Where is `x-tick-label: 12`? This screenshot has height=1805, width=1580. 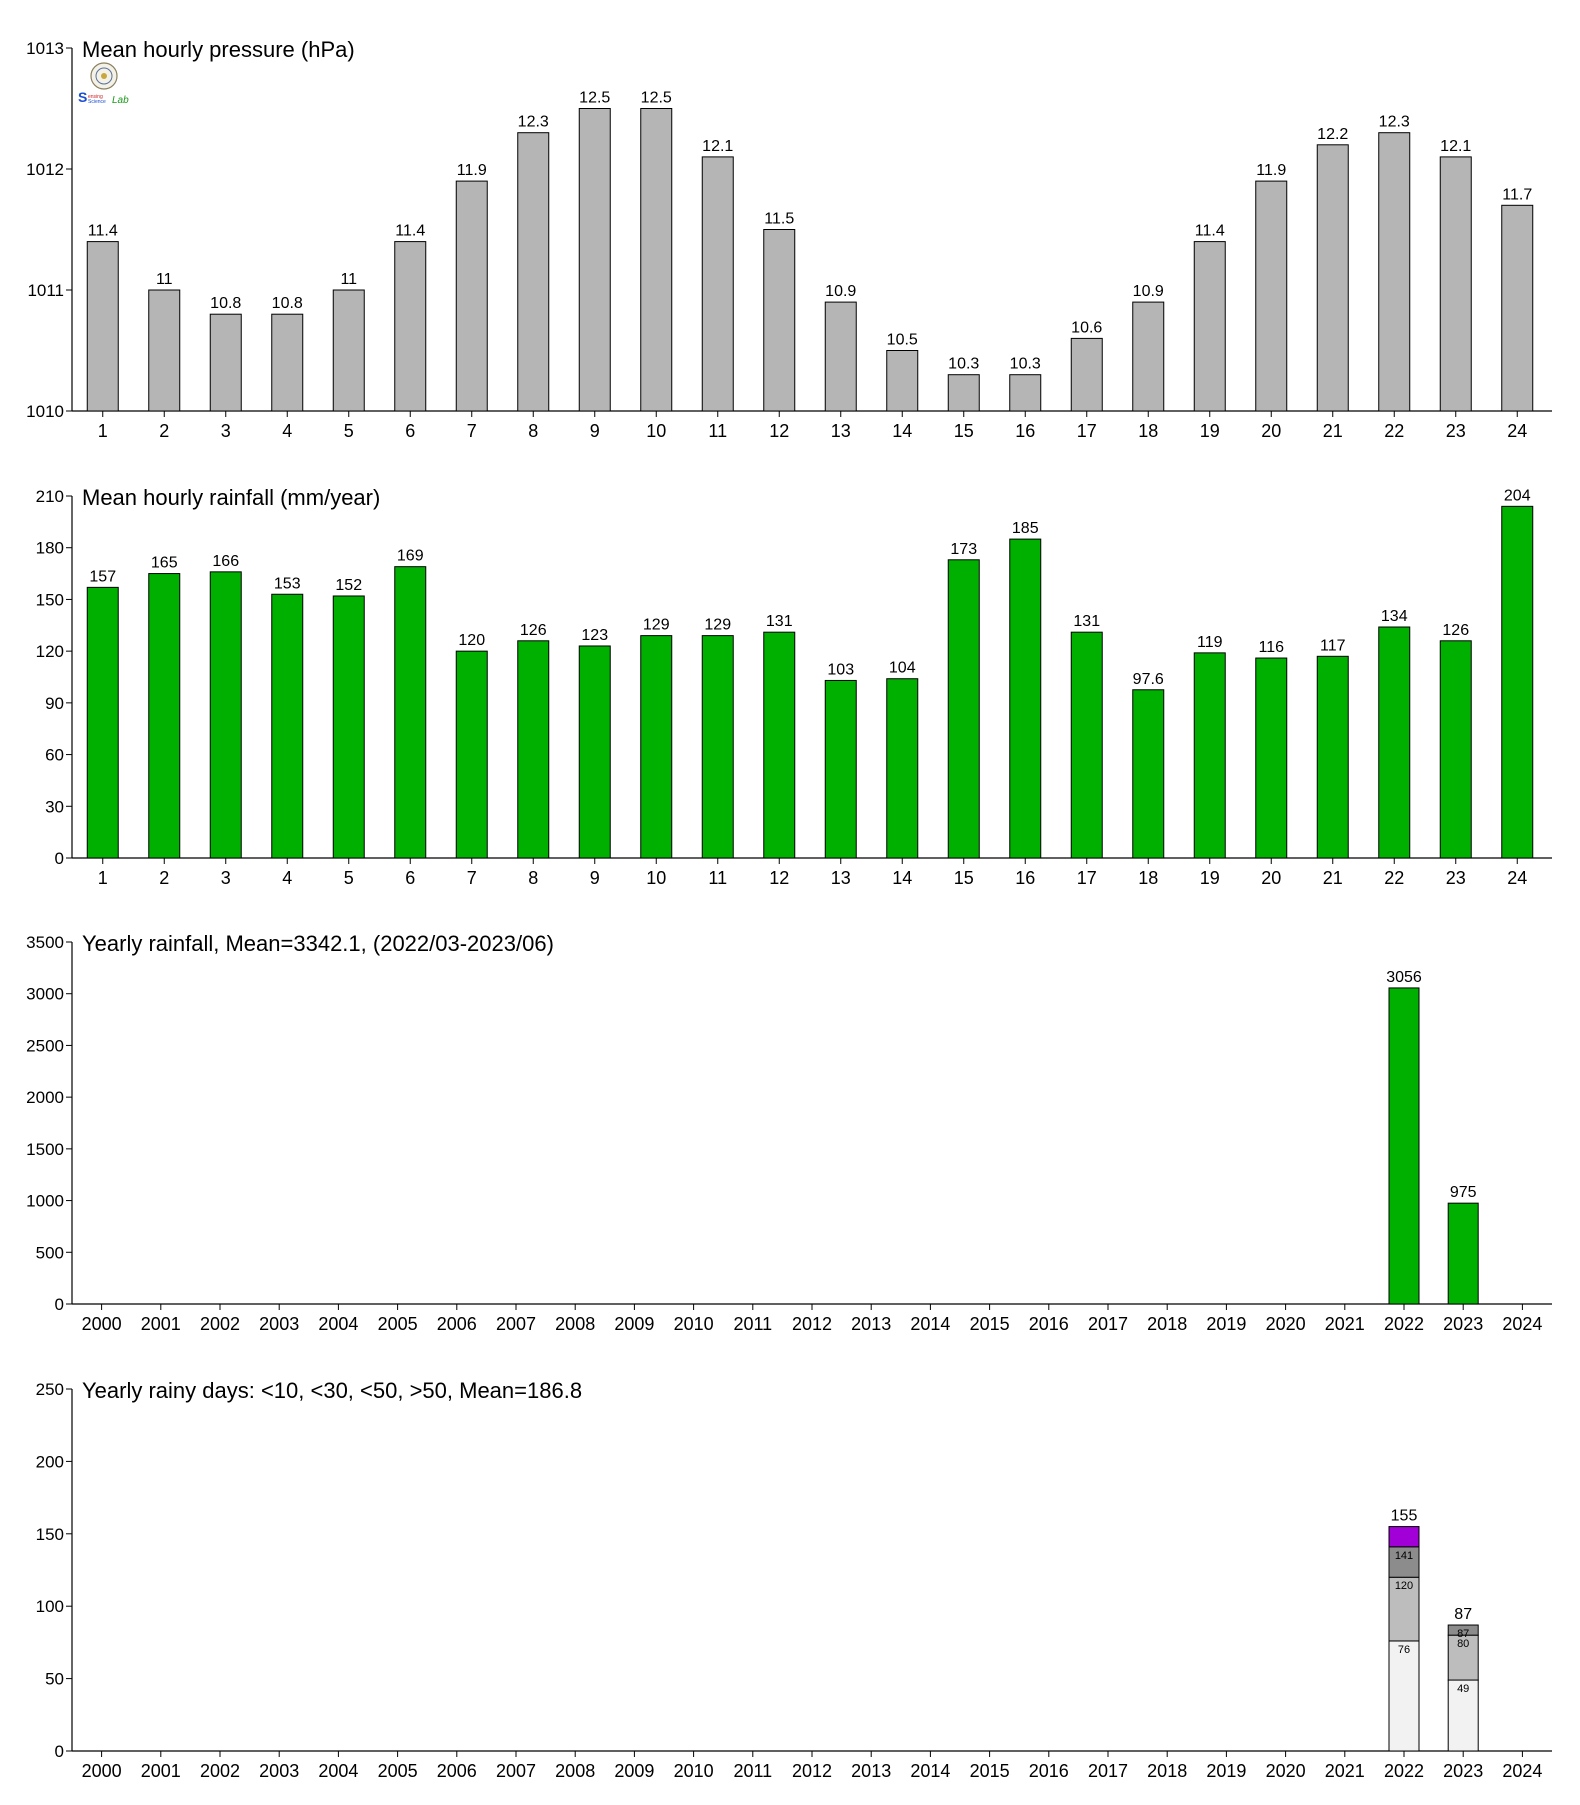 x-tick-label: 12 is located at coordinates (779, 431).